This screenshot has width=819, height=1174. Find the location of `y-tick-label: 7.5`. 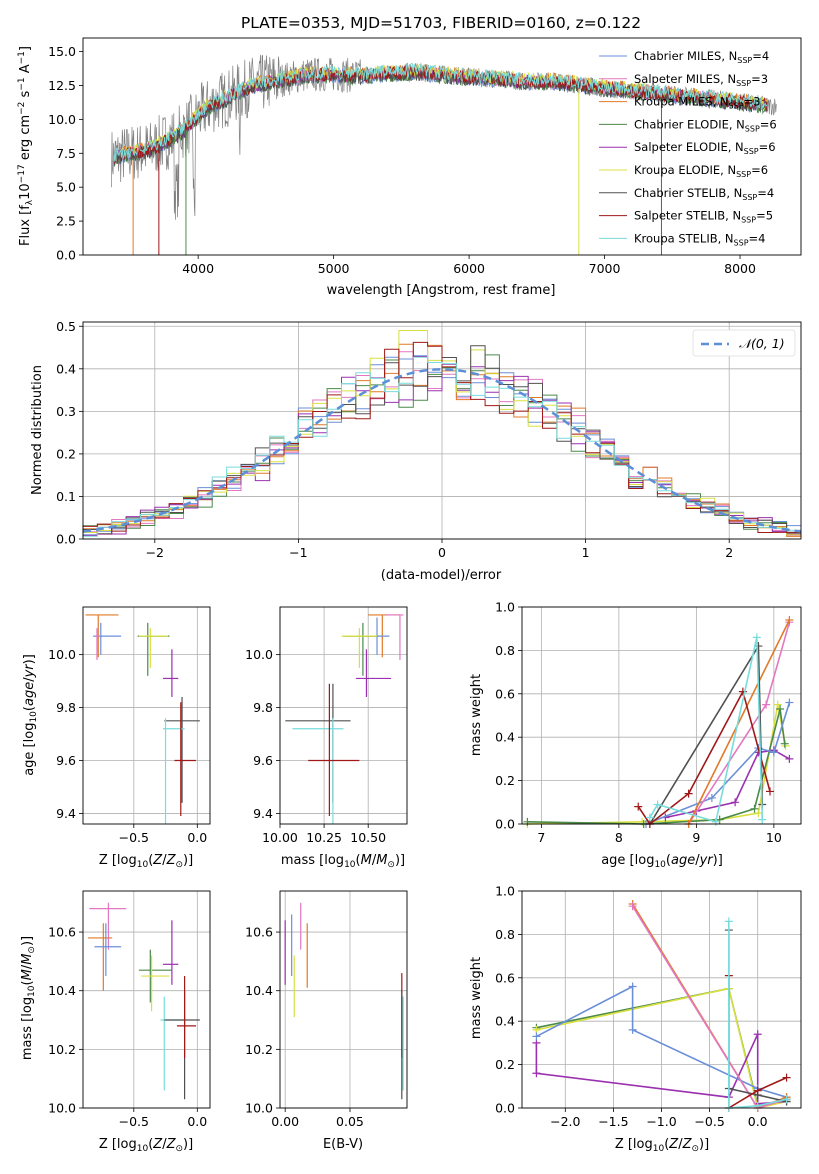

y-tick-label: 7.5 is located at coordinates (66, 153).